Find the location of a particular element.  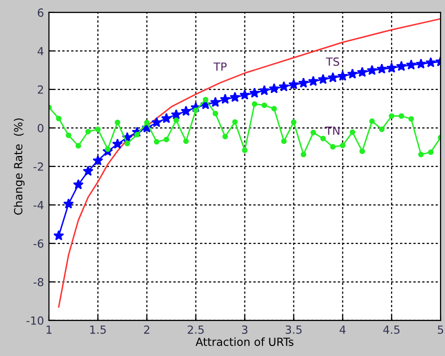

x-tick-label: 3 is located at coordinates (245, 329).